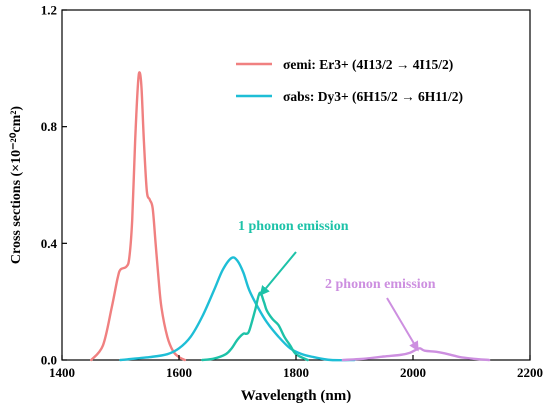  What do you see at coordinates (179, 372) in the screenshot?
I see `x-tick-label: 1600` at bounding box center [179, 372].